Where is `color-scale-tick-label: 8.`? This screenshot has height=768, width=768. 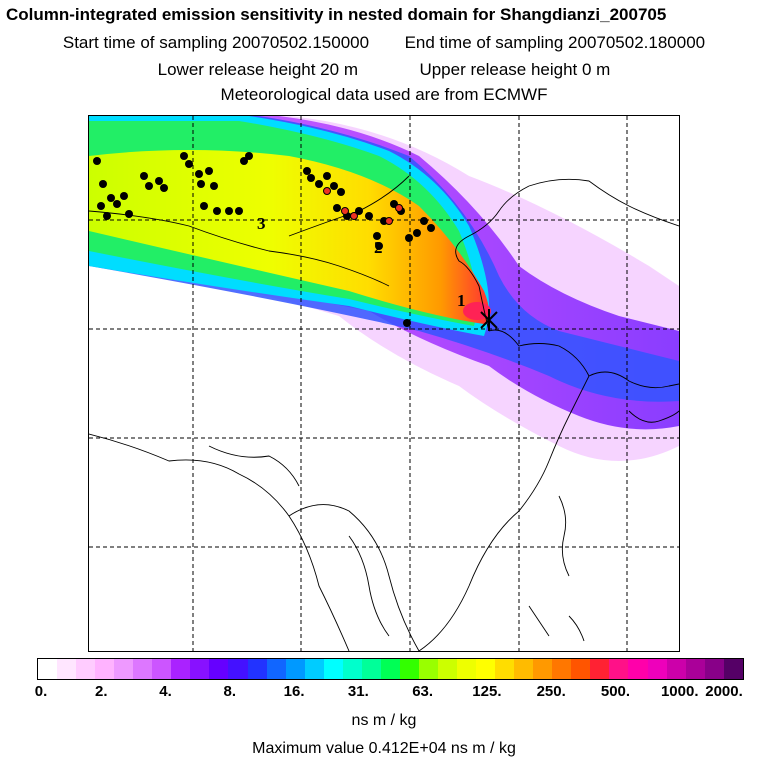 color-scale-tick-label: 8. is located at coordinates (230, 691).